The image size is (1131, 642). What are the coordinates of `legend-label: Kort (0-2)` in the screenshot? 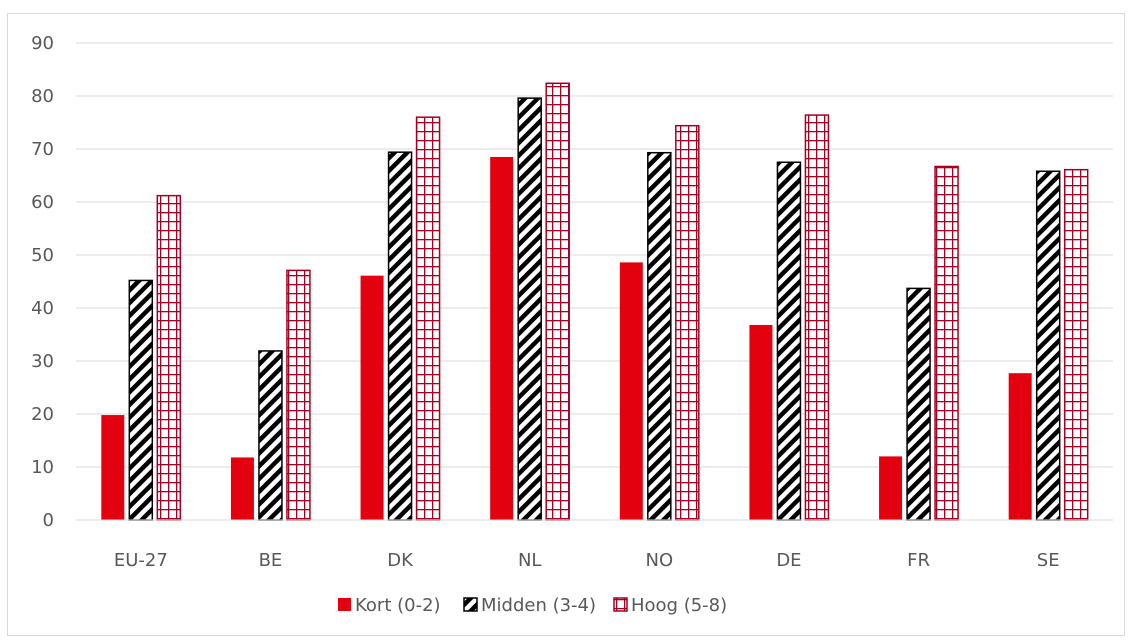 It's located at (398, 605).